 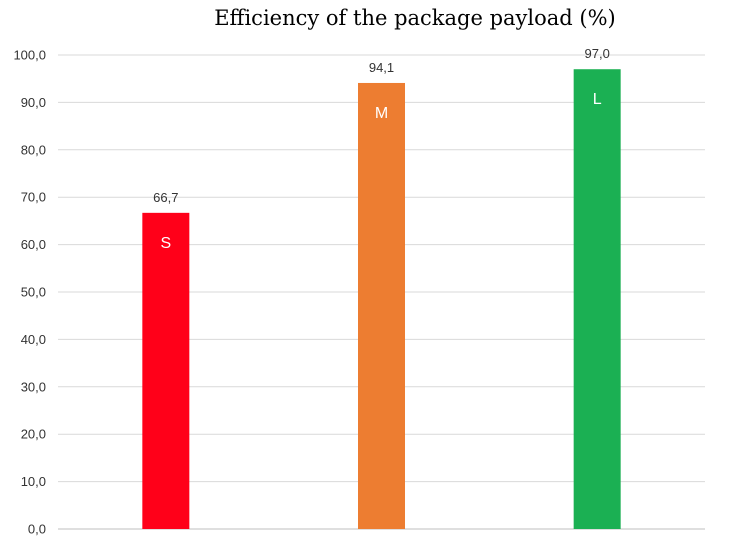 I want to click on chart-title: Efficiency of the package payload (%), so click(x=415, y=18).